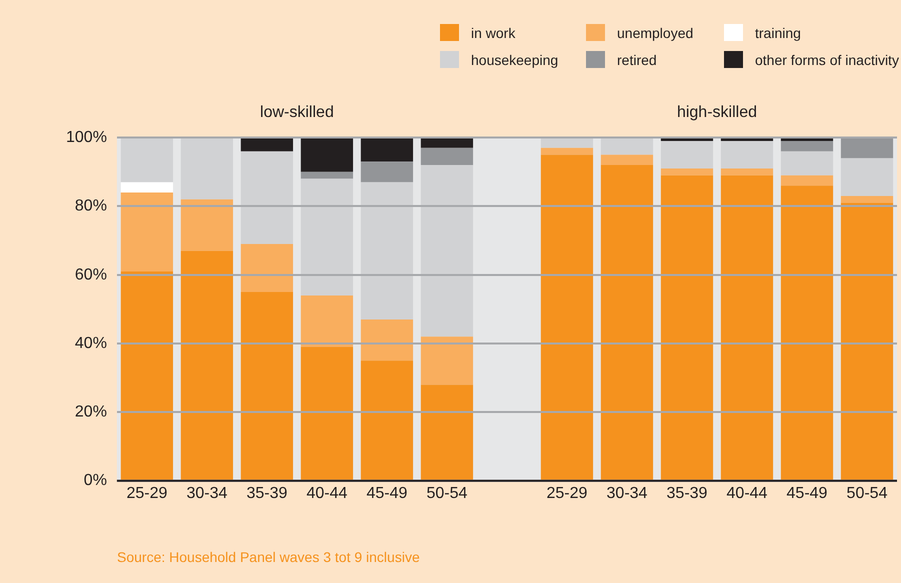  Describe the element at coordinates (655, 32) in the screenshot. I see `legend-label: unemployed` at that location.